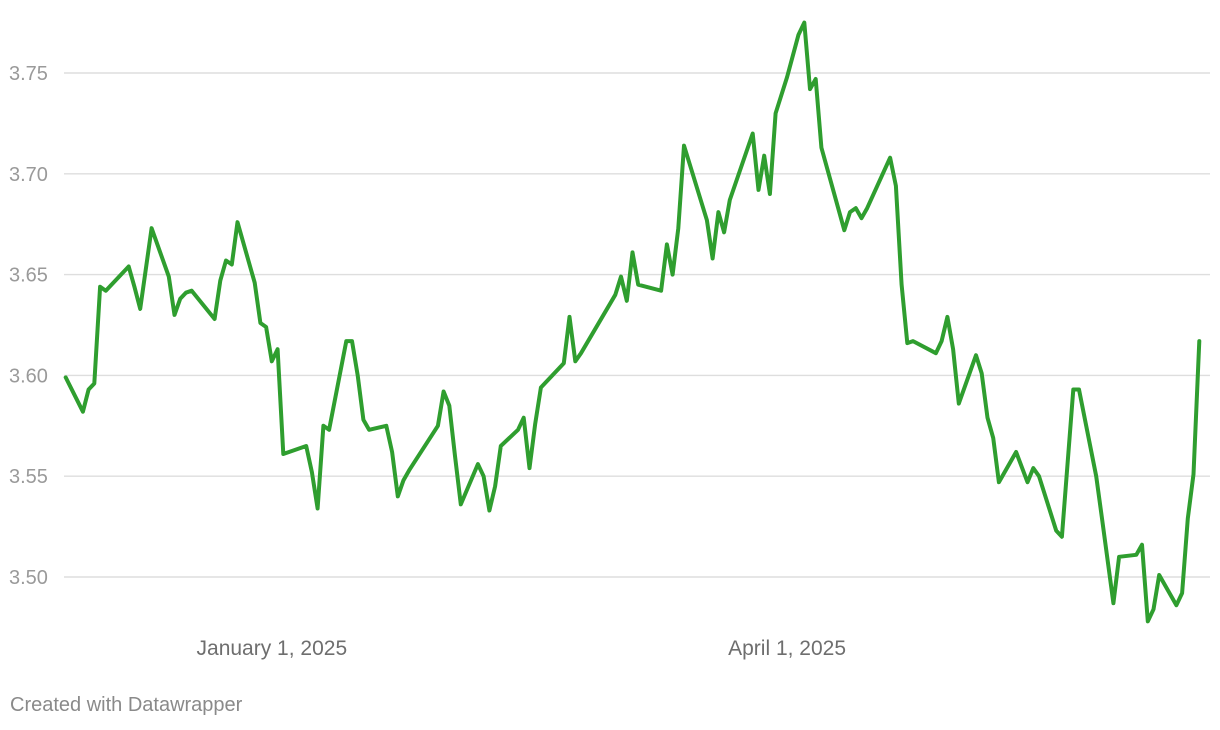  Describe the element at coordinates (32, 325) in the screenshot. I see `y-axis-tick-labels: 3.50 3.55 3.60 3.65 3.70 3.75` at that location.